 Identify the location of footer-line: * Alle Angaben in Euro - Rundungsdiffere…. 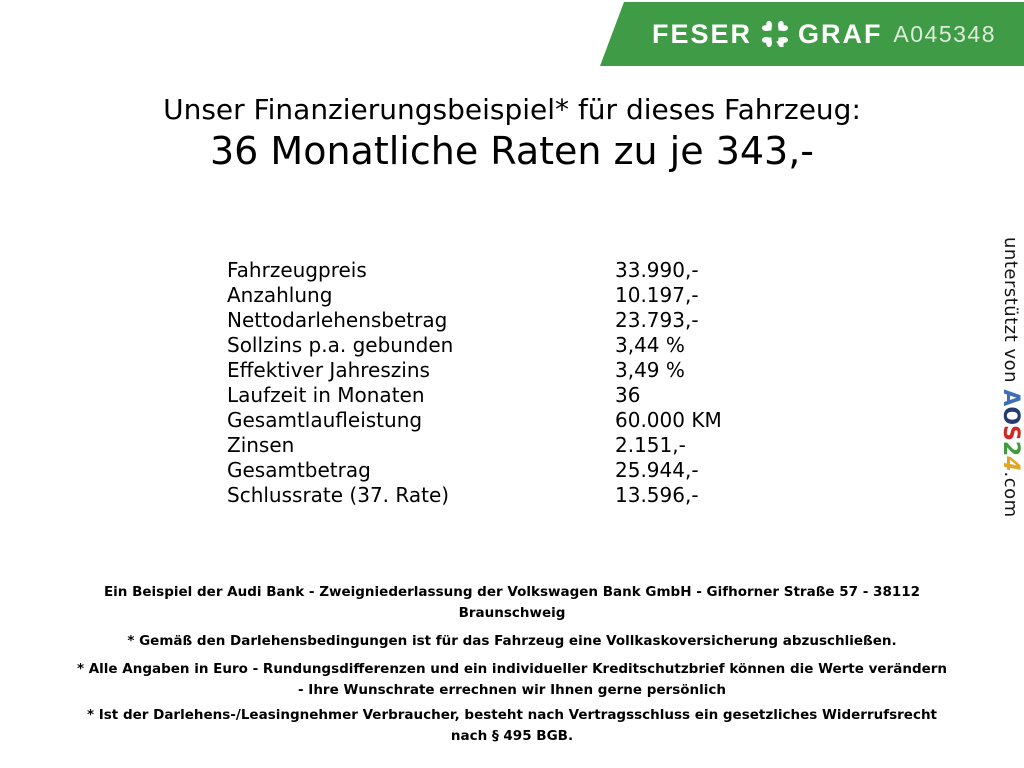
(512, 669).